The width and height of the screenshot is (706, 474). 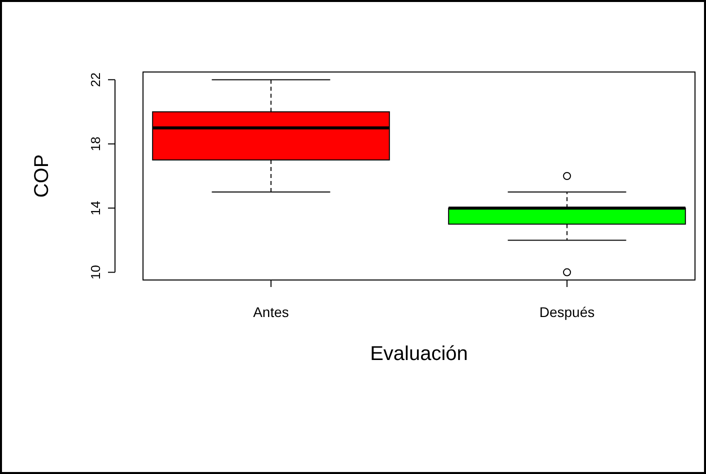 What do you see at coordinates (567, 312) in the screenshot?
I see `x-tick-label: Después` at bounding box center [567, 312].